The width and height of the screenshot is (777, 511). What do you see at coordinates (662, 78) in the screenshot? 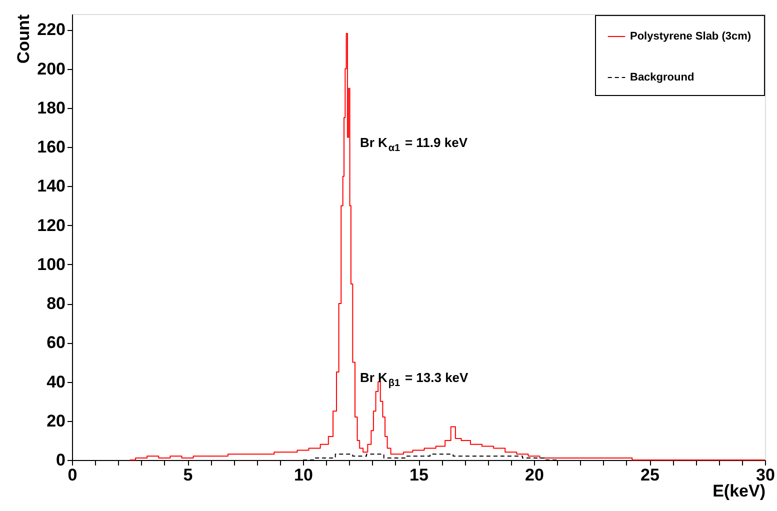
I see `legend-label: Background` at bounding box center [662, 78].